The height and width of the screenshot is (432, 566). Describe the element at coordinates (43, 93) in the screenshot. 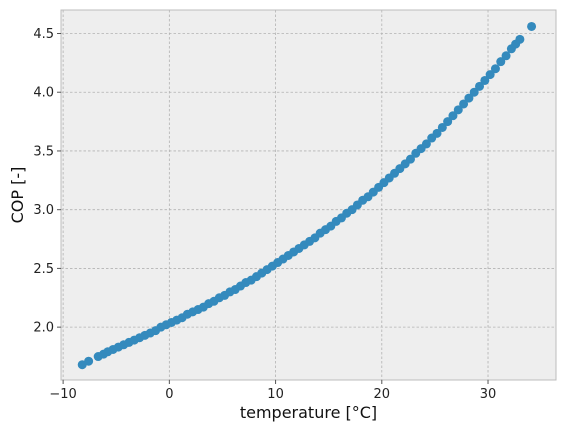

I see `y-tick-label: 4.0` at that location.